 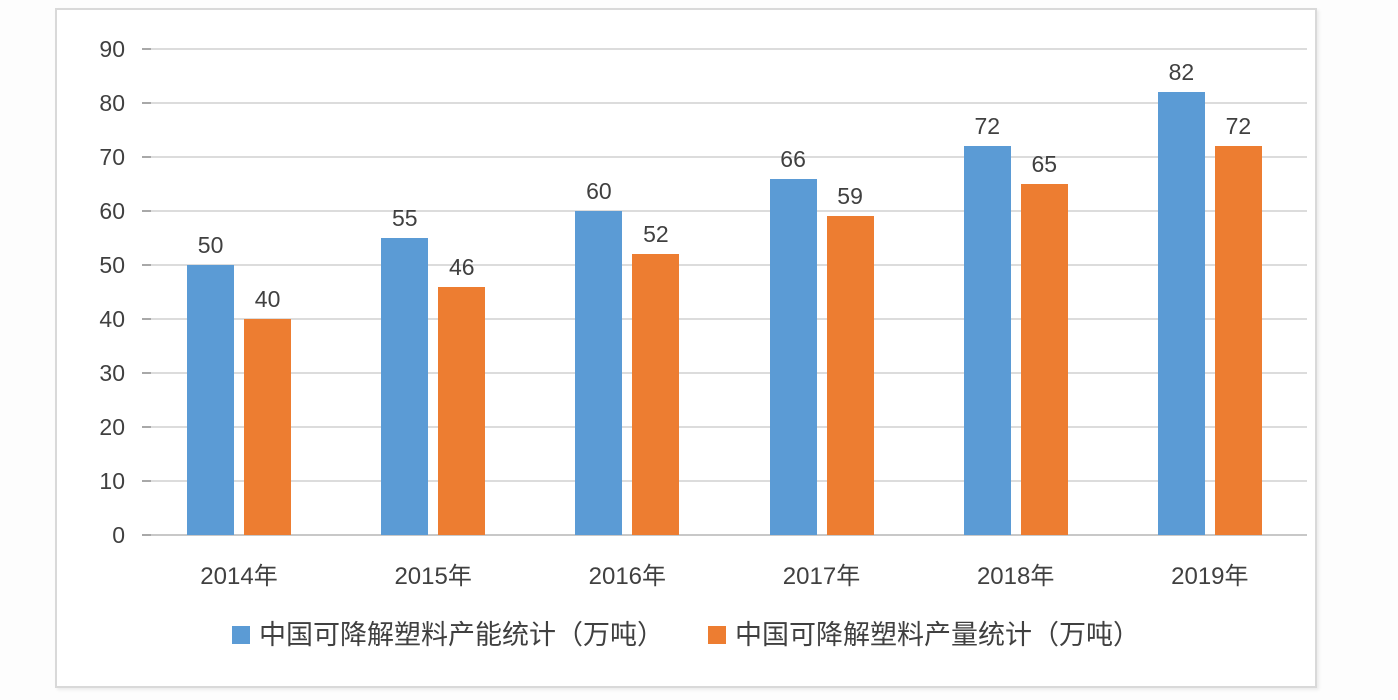 I want to click on bar-output-2014年, so click(x=268, y=427).